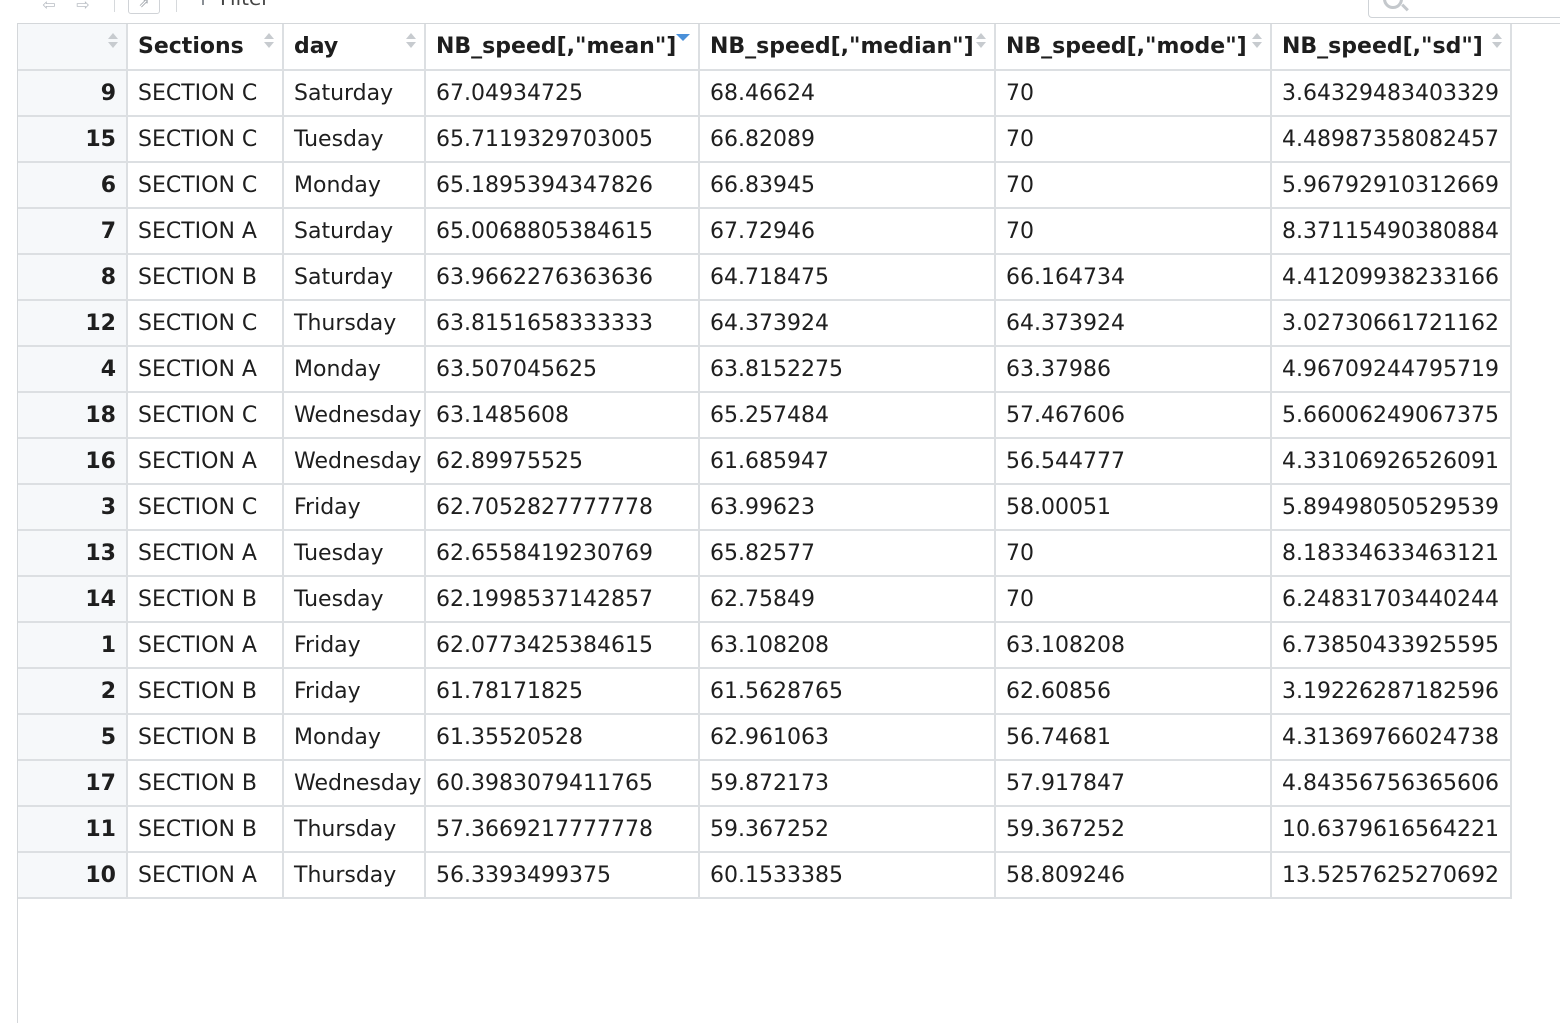 This screenshot has width=1560, height=1023. Describe the element at coordinates (847, 369) in the screenshot. I see `table-cell: 63.8152275` at that location.